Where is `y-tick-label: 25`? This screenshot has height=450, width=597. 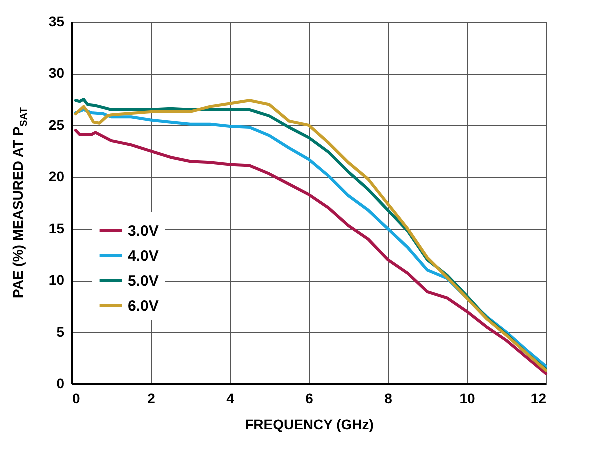
y-tick-label: 25 is located at coordinates (56, 124).